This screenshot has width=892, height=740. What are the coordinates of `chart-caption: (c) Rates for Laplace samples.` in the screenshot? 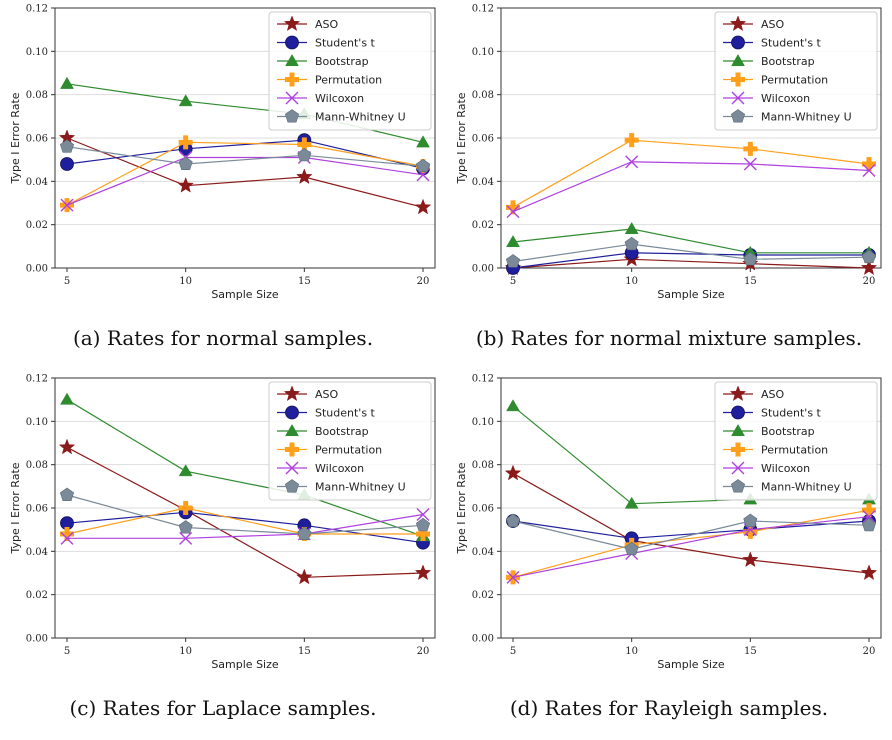 It's located at (223, 708).